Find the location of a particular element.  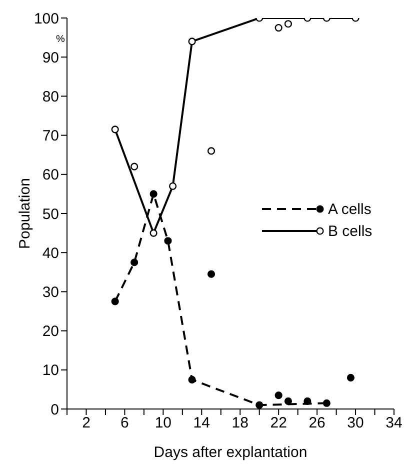

y-tick-label: 20 is located at coordinates (50, 331).